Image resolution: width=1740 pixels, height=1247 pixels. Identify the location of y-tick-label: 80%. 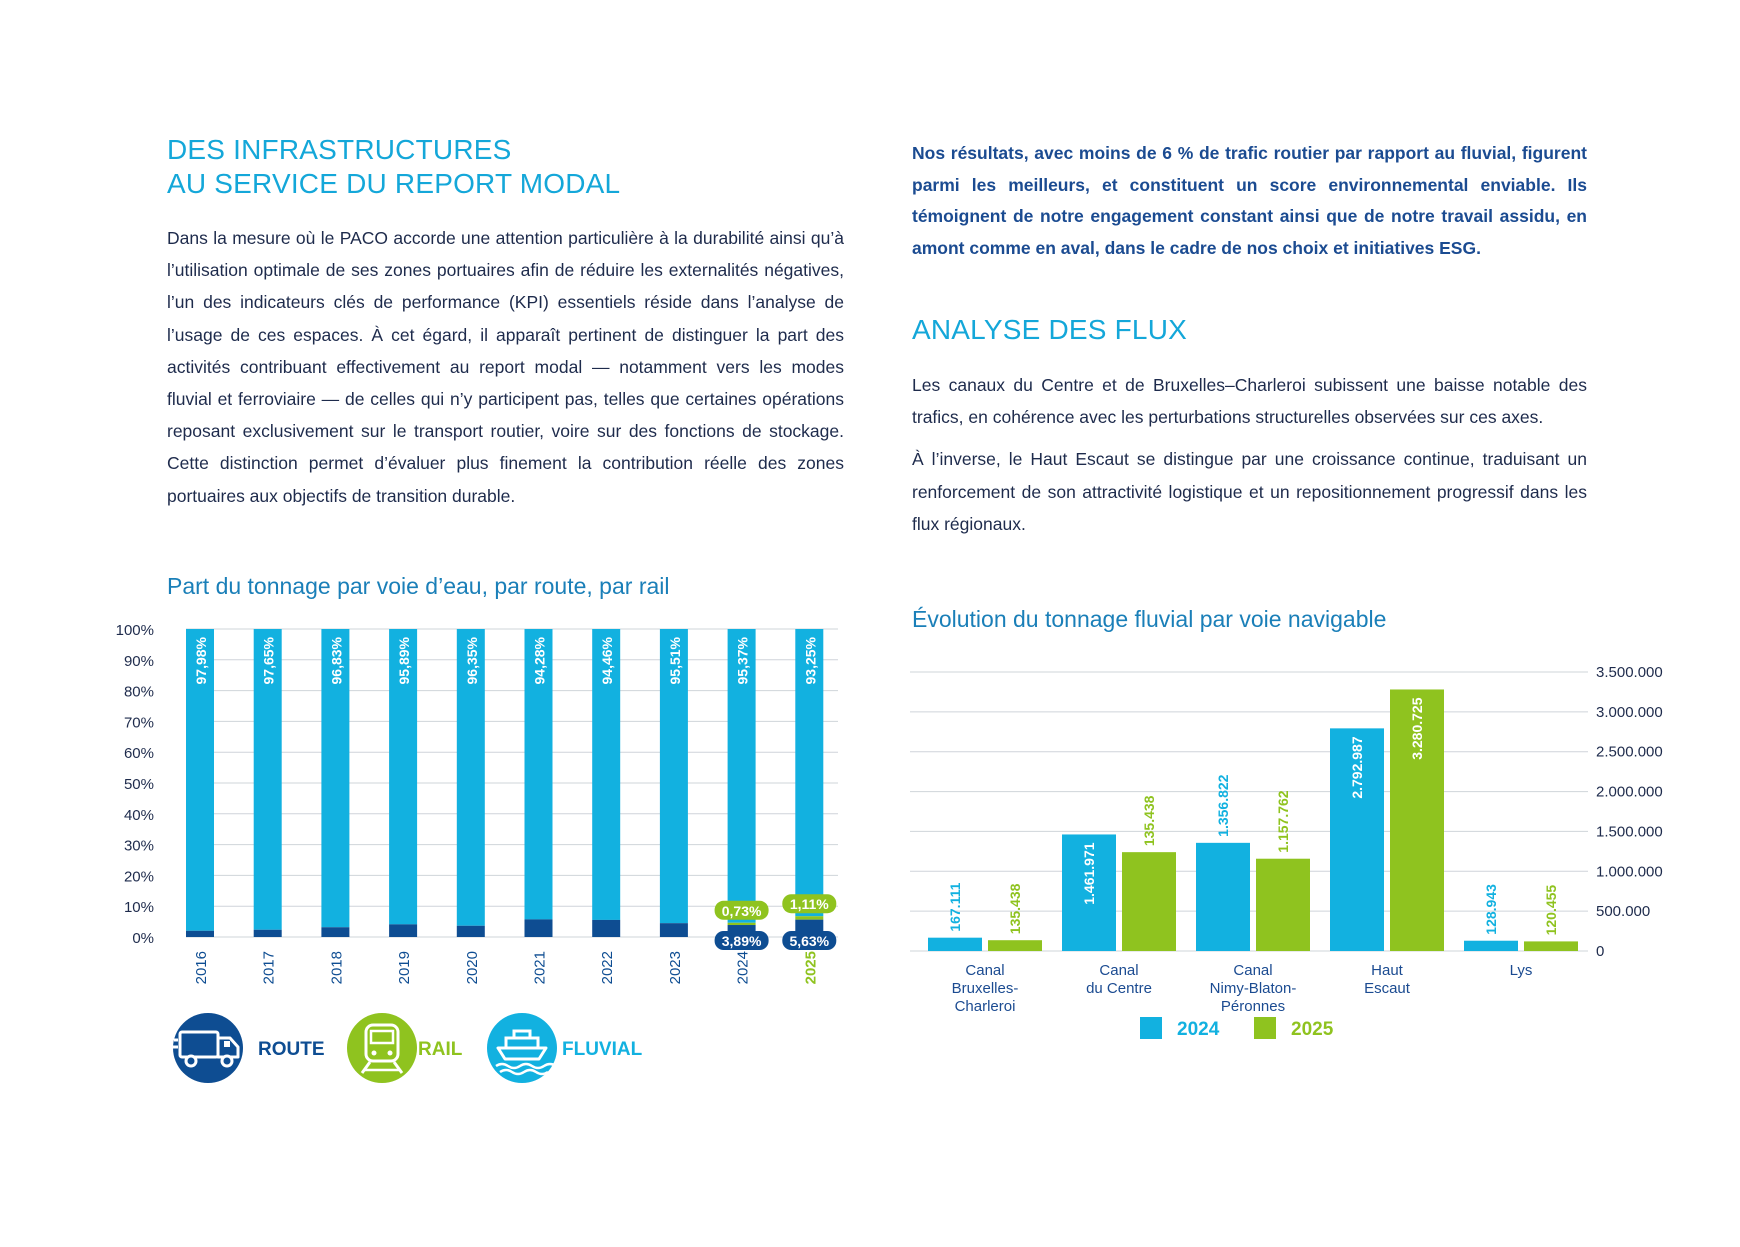
(139, 692).